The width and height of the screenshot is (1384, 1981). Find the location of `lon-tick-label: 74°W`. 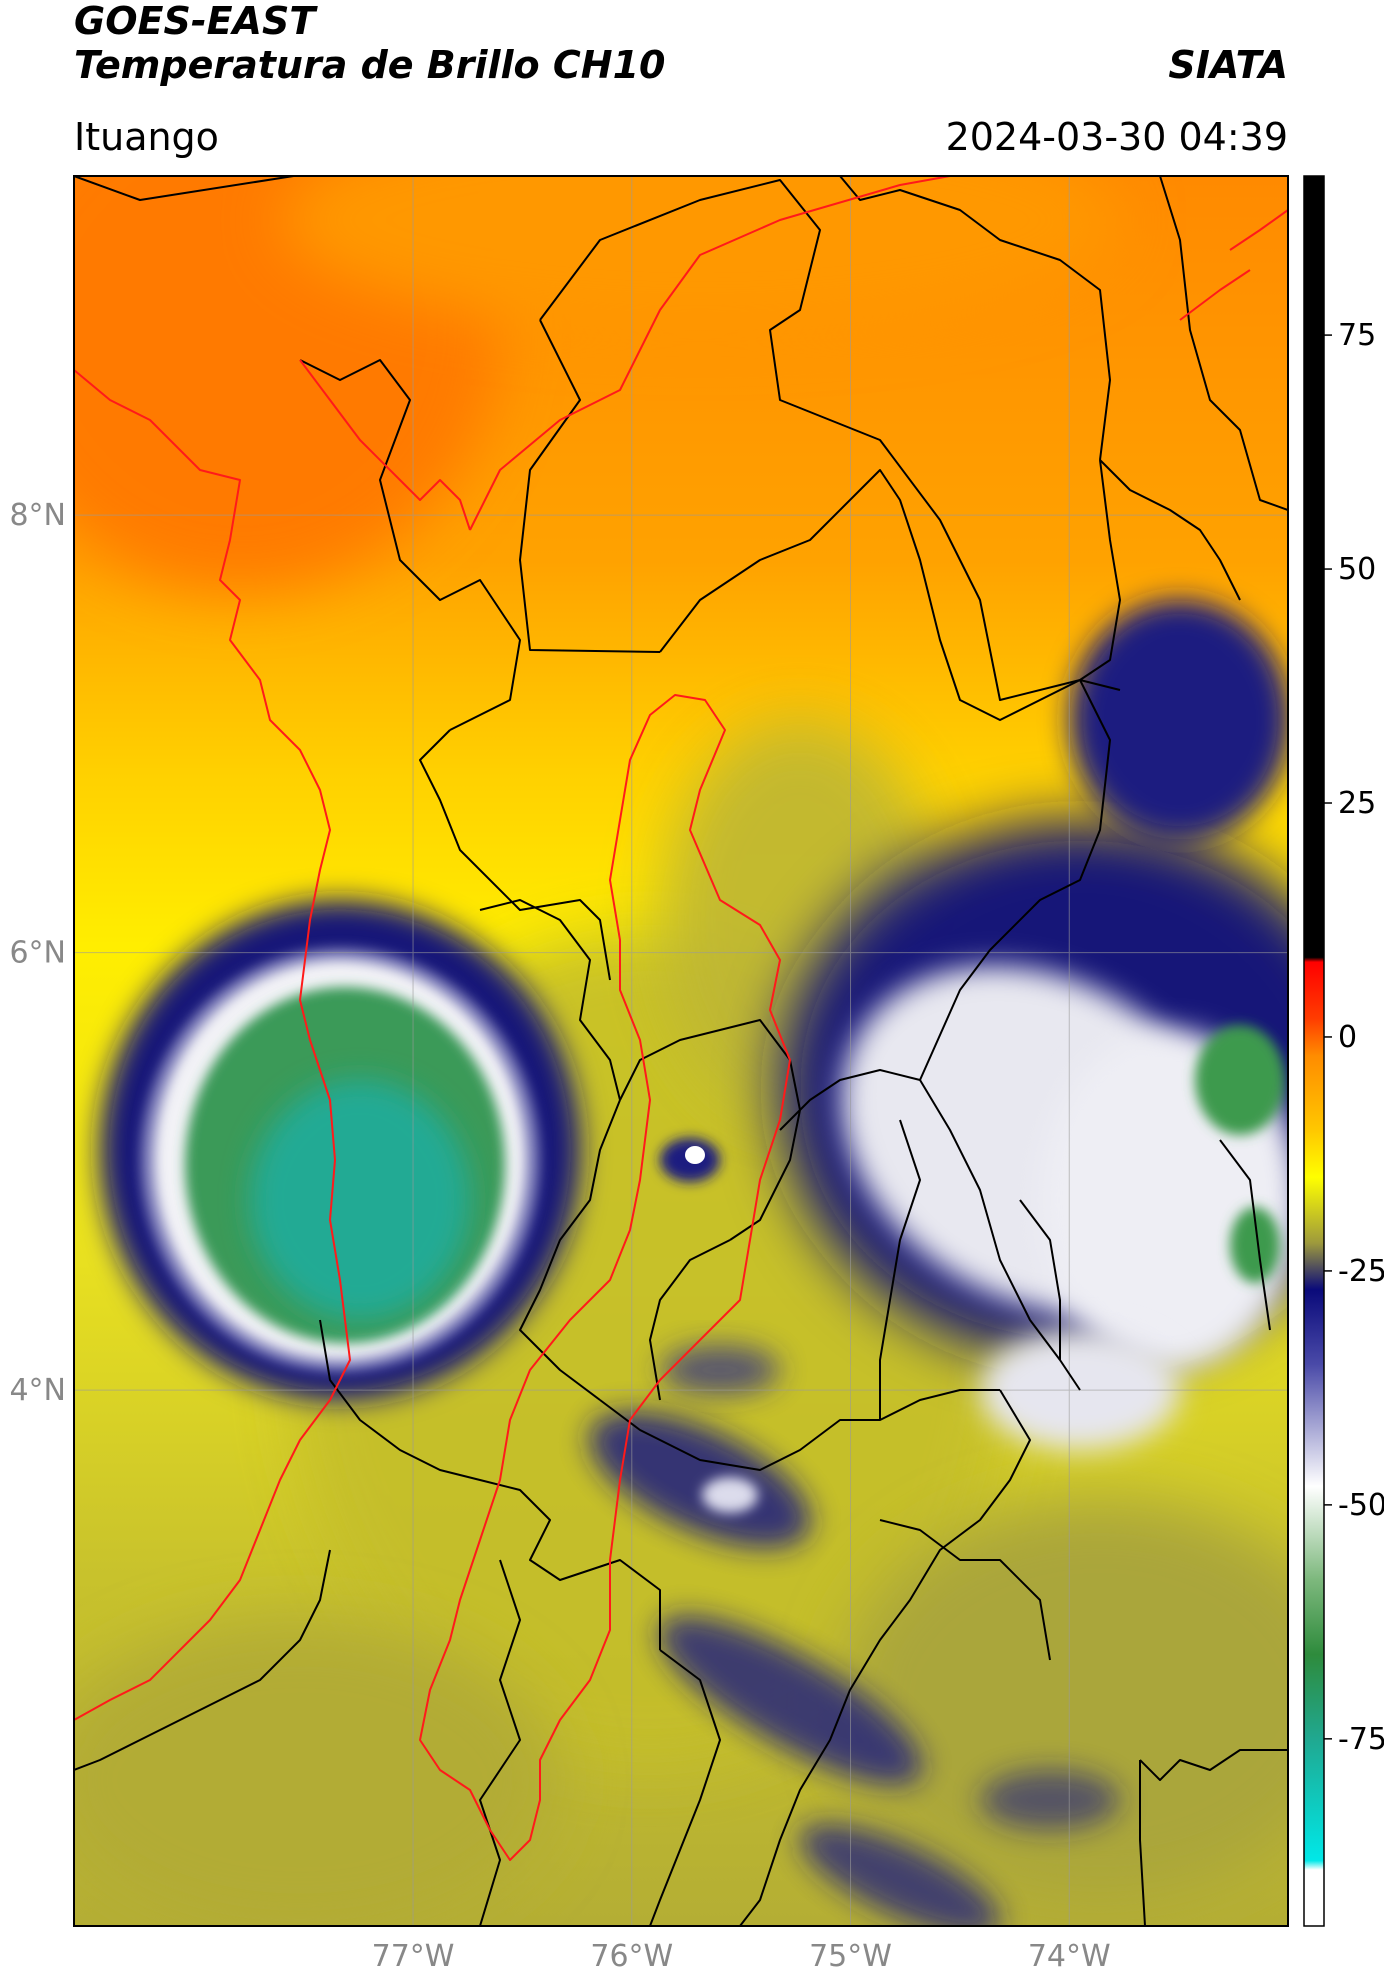

lon-tick-label: 74°W is located at coordinates (1069, 1956).